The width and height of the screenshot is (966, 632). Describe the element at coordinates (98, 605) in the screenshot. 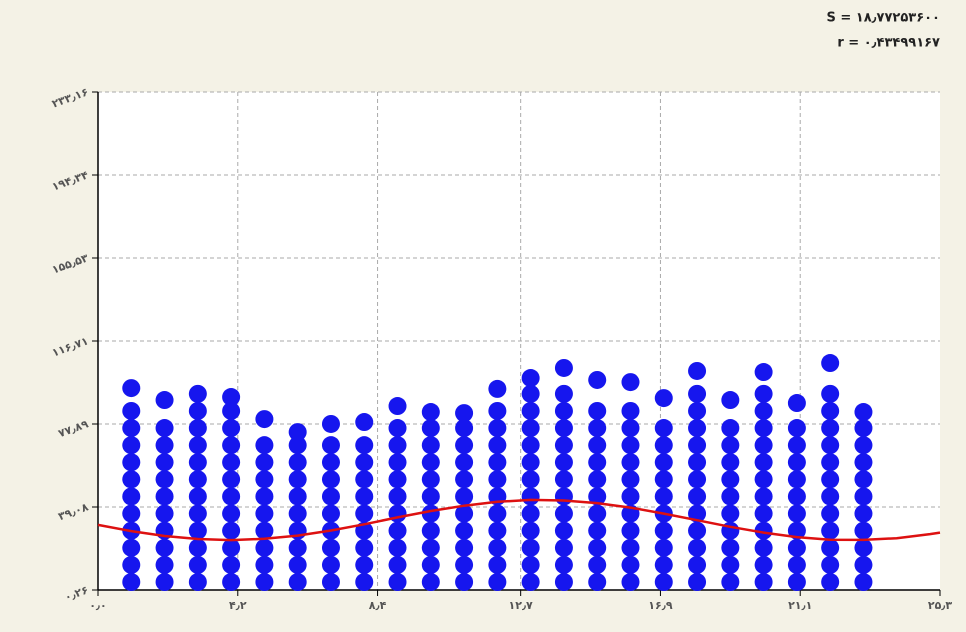

I see `x-tick-label: ۰٫۰` at that location.